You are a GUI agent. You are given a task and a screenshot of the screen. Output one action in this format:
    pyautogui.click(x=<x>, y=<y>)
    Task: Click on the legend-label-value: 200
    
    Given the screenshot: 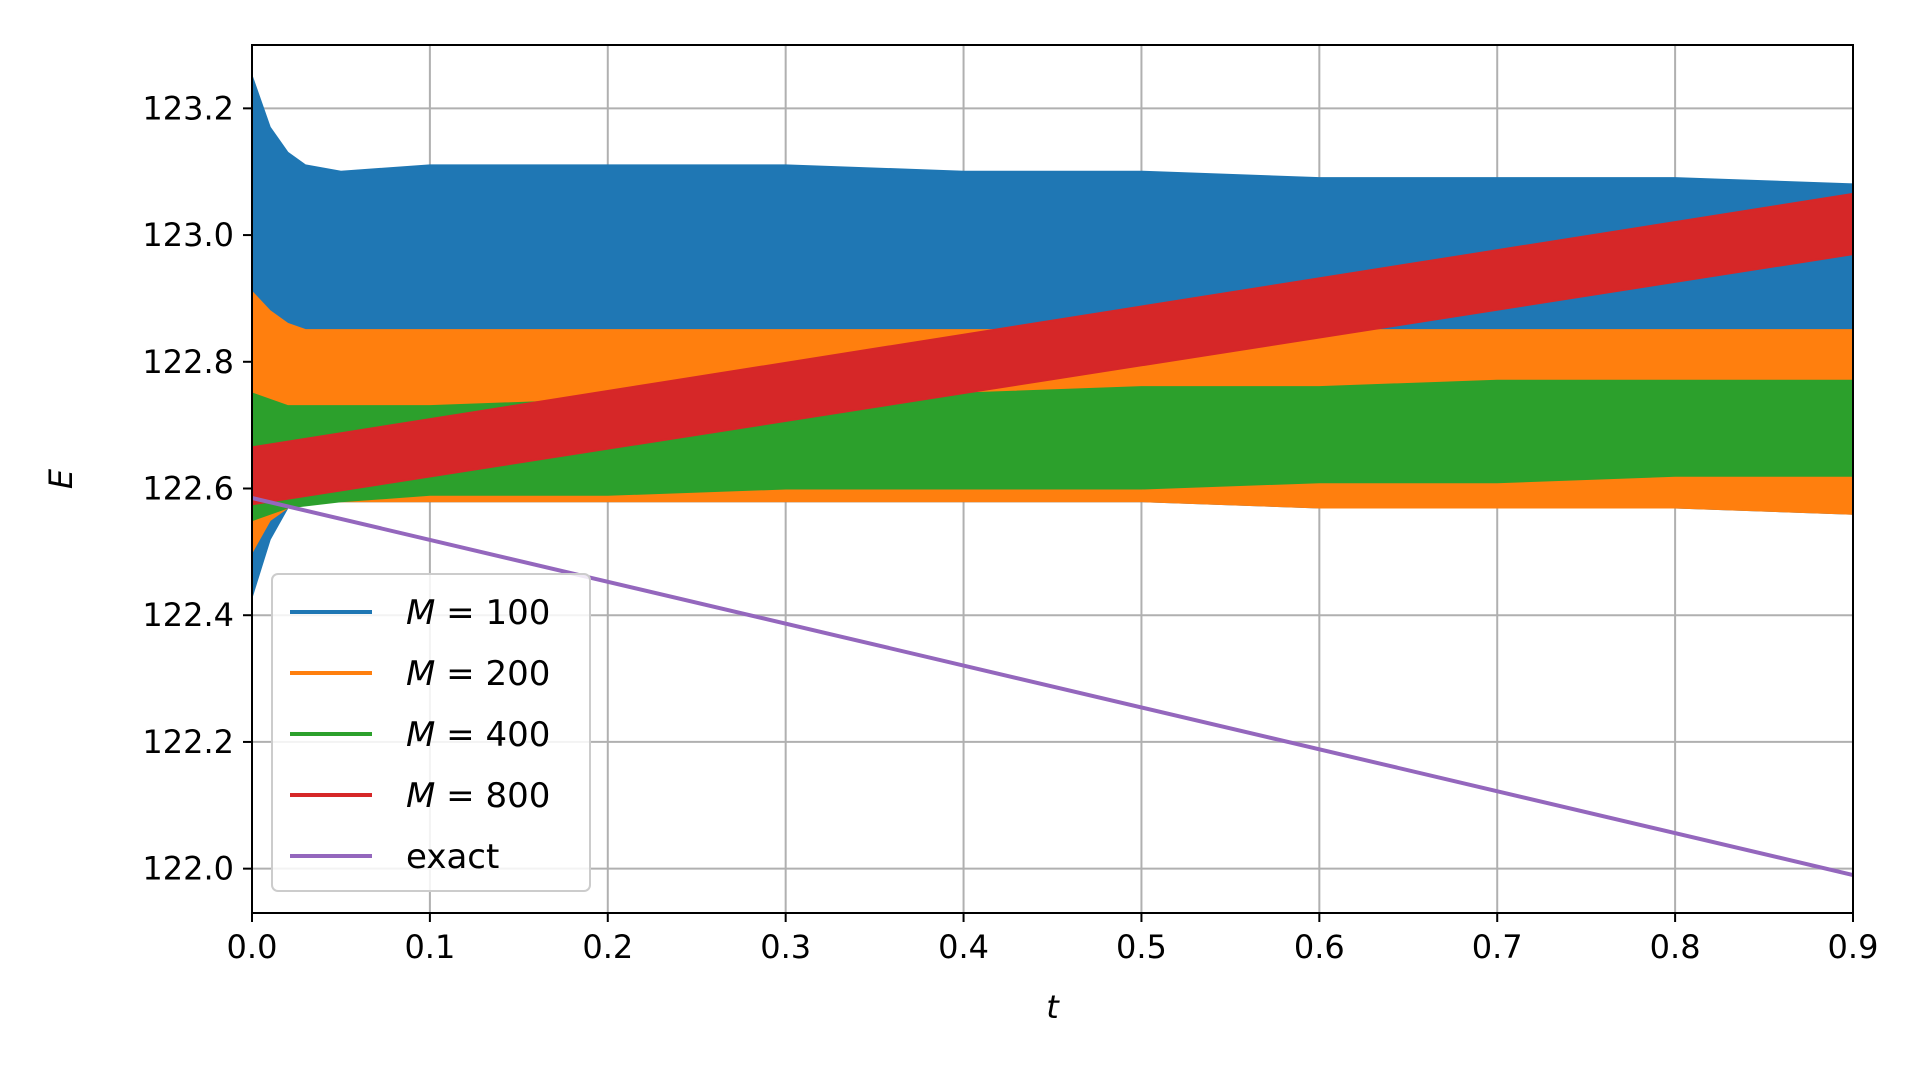 What is the action you would take?
    pyautogui.click(x=517, y=674)
    